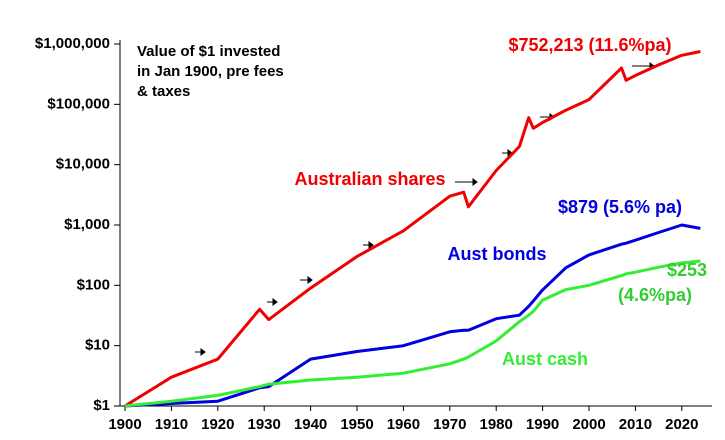 This screenshot has width=725, height=440. I want to click on annotation: $752,213 (11.6%pa), so click(589, 45).